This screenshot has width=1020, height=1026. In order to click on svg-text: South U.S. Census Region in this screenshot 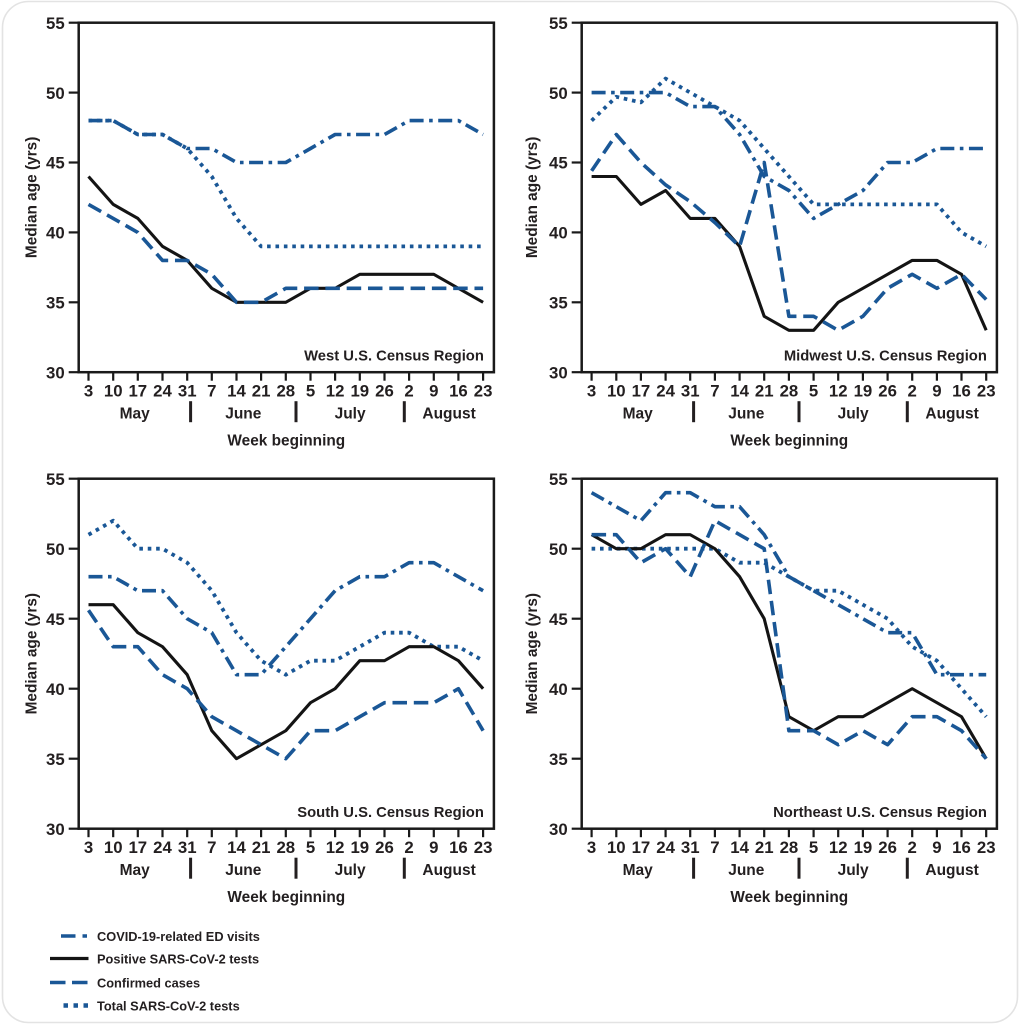, I will do `click(390, 813)`.